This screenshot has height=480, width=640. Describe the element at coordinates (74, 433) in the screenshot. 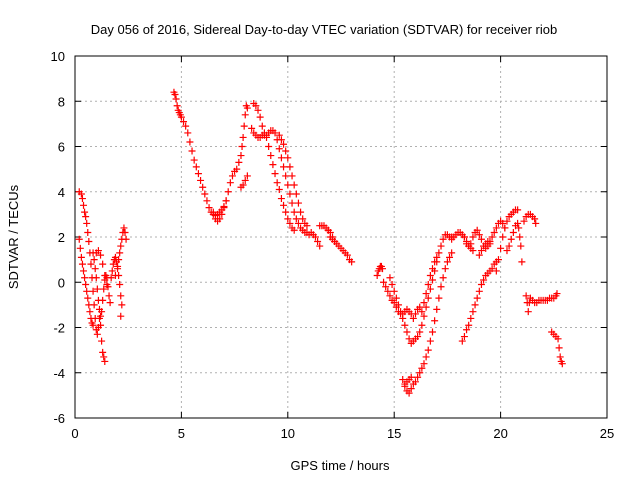

I see `x-tick-label: 0` at that location.